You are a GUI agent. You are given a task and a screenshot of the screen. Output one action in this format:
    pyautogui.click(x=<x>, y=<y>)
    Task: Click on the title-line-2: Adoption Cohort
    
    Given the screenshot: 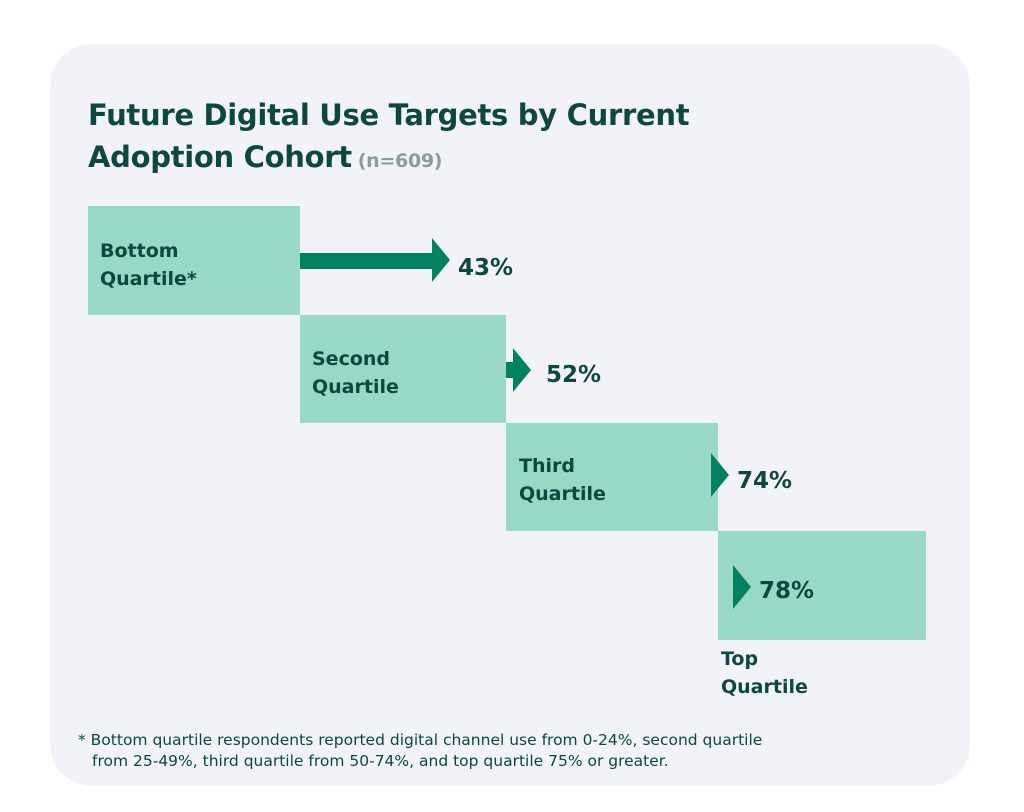 What is the action you would take?
    pyautogui.click(x=220, y=157)
    